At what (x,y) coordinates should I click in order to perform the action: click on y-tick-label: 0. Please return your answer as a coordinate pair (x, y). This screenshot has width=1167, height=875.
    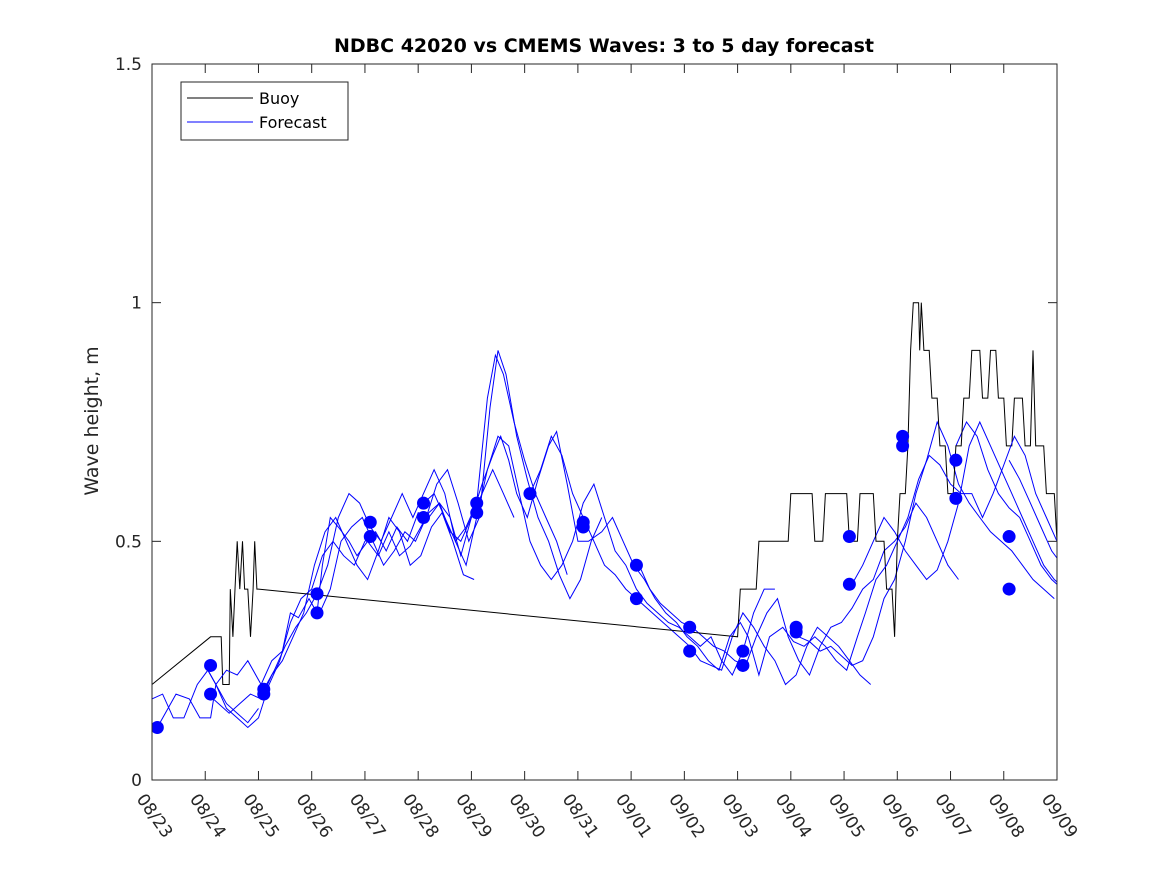
    Looking at the image, I should click on (136, 781).